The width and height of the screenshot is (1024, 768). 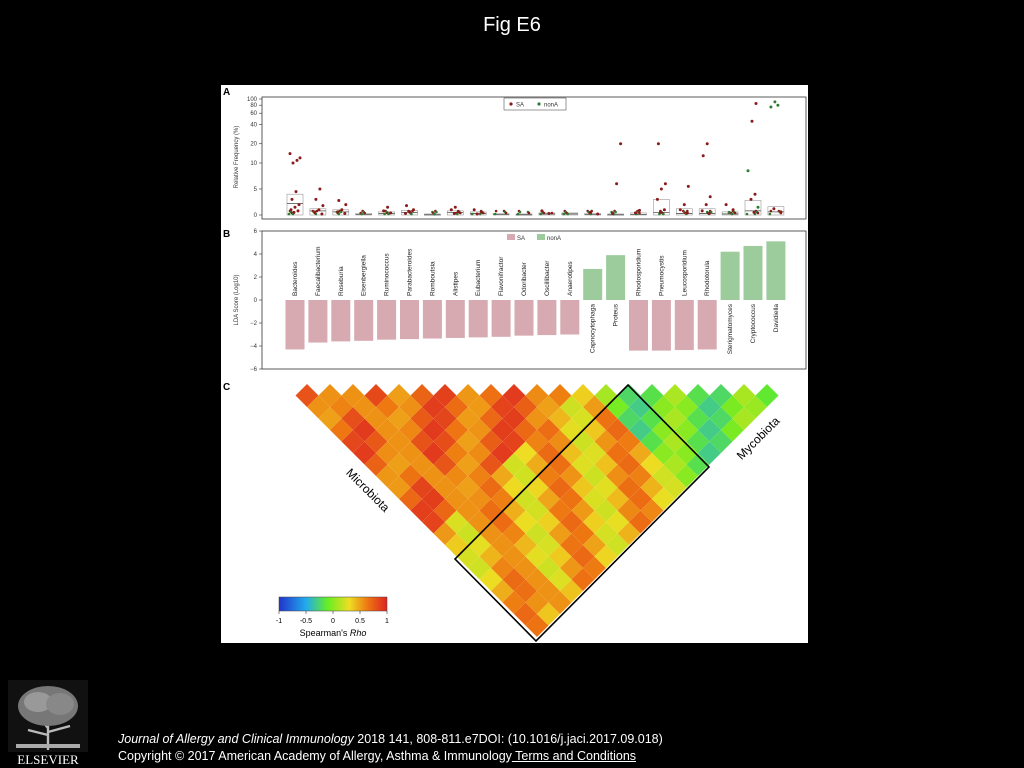 What do you see at coordinates (410, 272) in the screenshot?
I see `panel-b-category-label: Parabacteroides` at bounding box center [410, 272].